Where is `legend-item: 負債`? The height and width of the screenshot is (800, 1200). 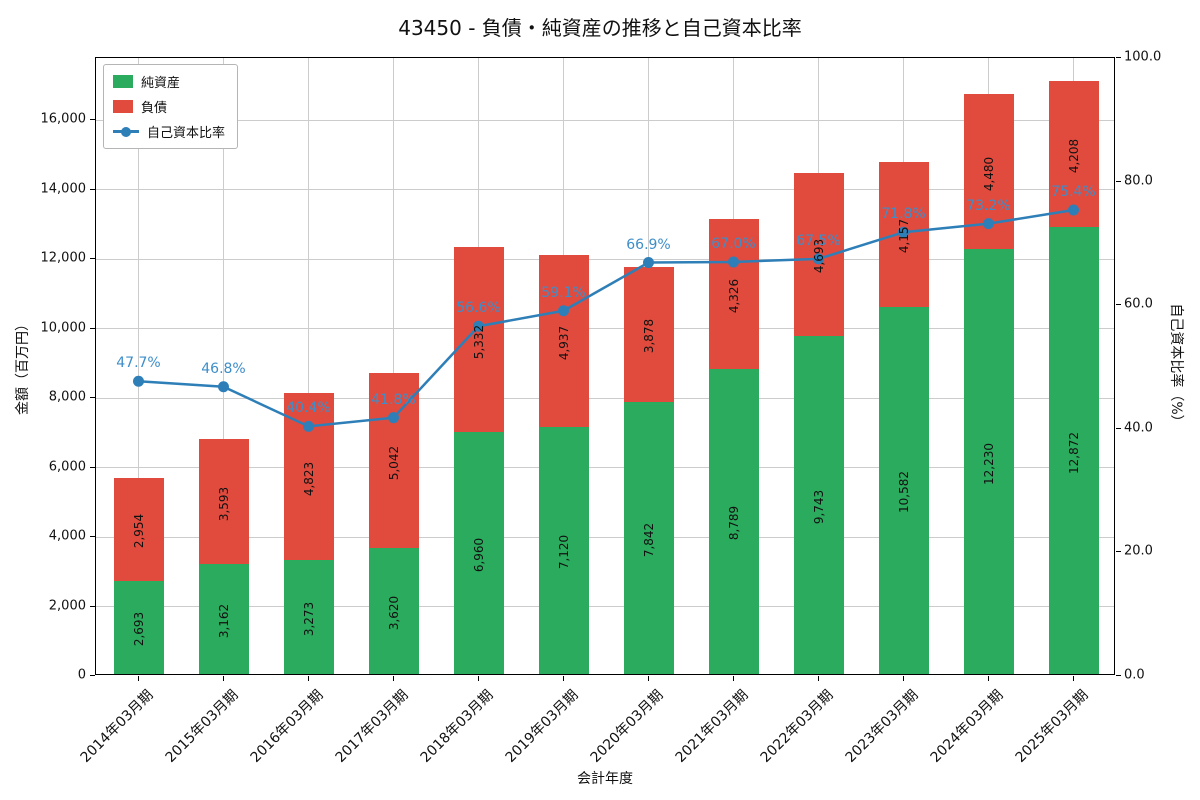
legend-item: 負債 is located at coordinates (169, 106).